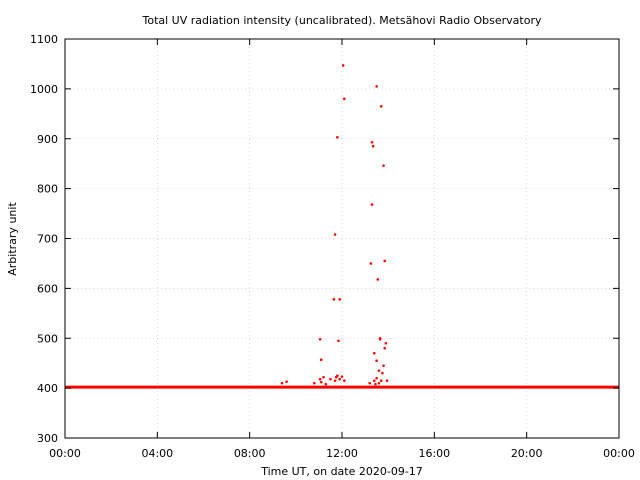 The height and width of the screenshot is (480, 640). What do you see at coordinates (527, 453) in the screenshot?
I see `x-tick-label: 20:00` at bounding box center [527, 453].